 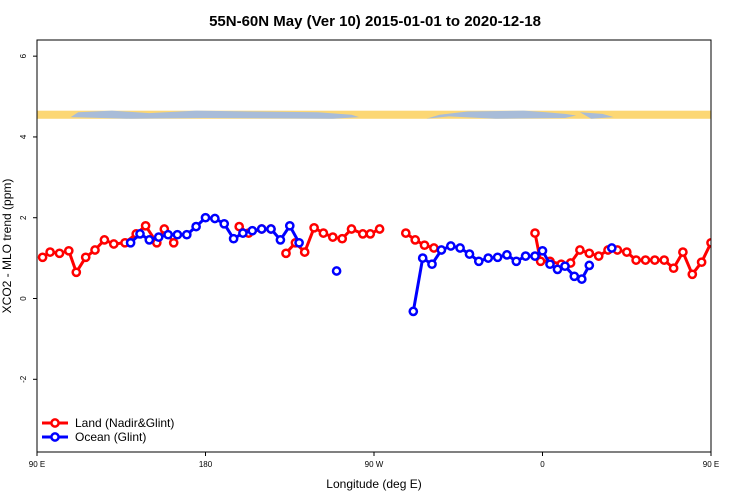 What do you see at coordinates (23, 217) in the screenshot?
I see `y-tick-label: 2` at bounding box center [23, 217].